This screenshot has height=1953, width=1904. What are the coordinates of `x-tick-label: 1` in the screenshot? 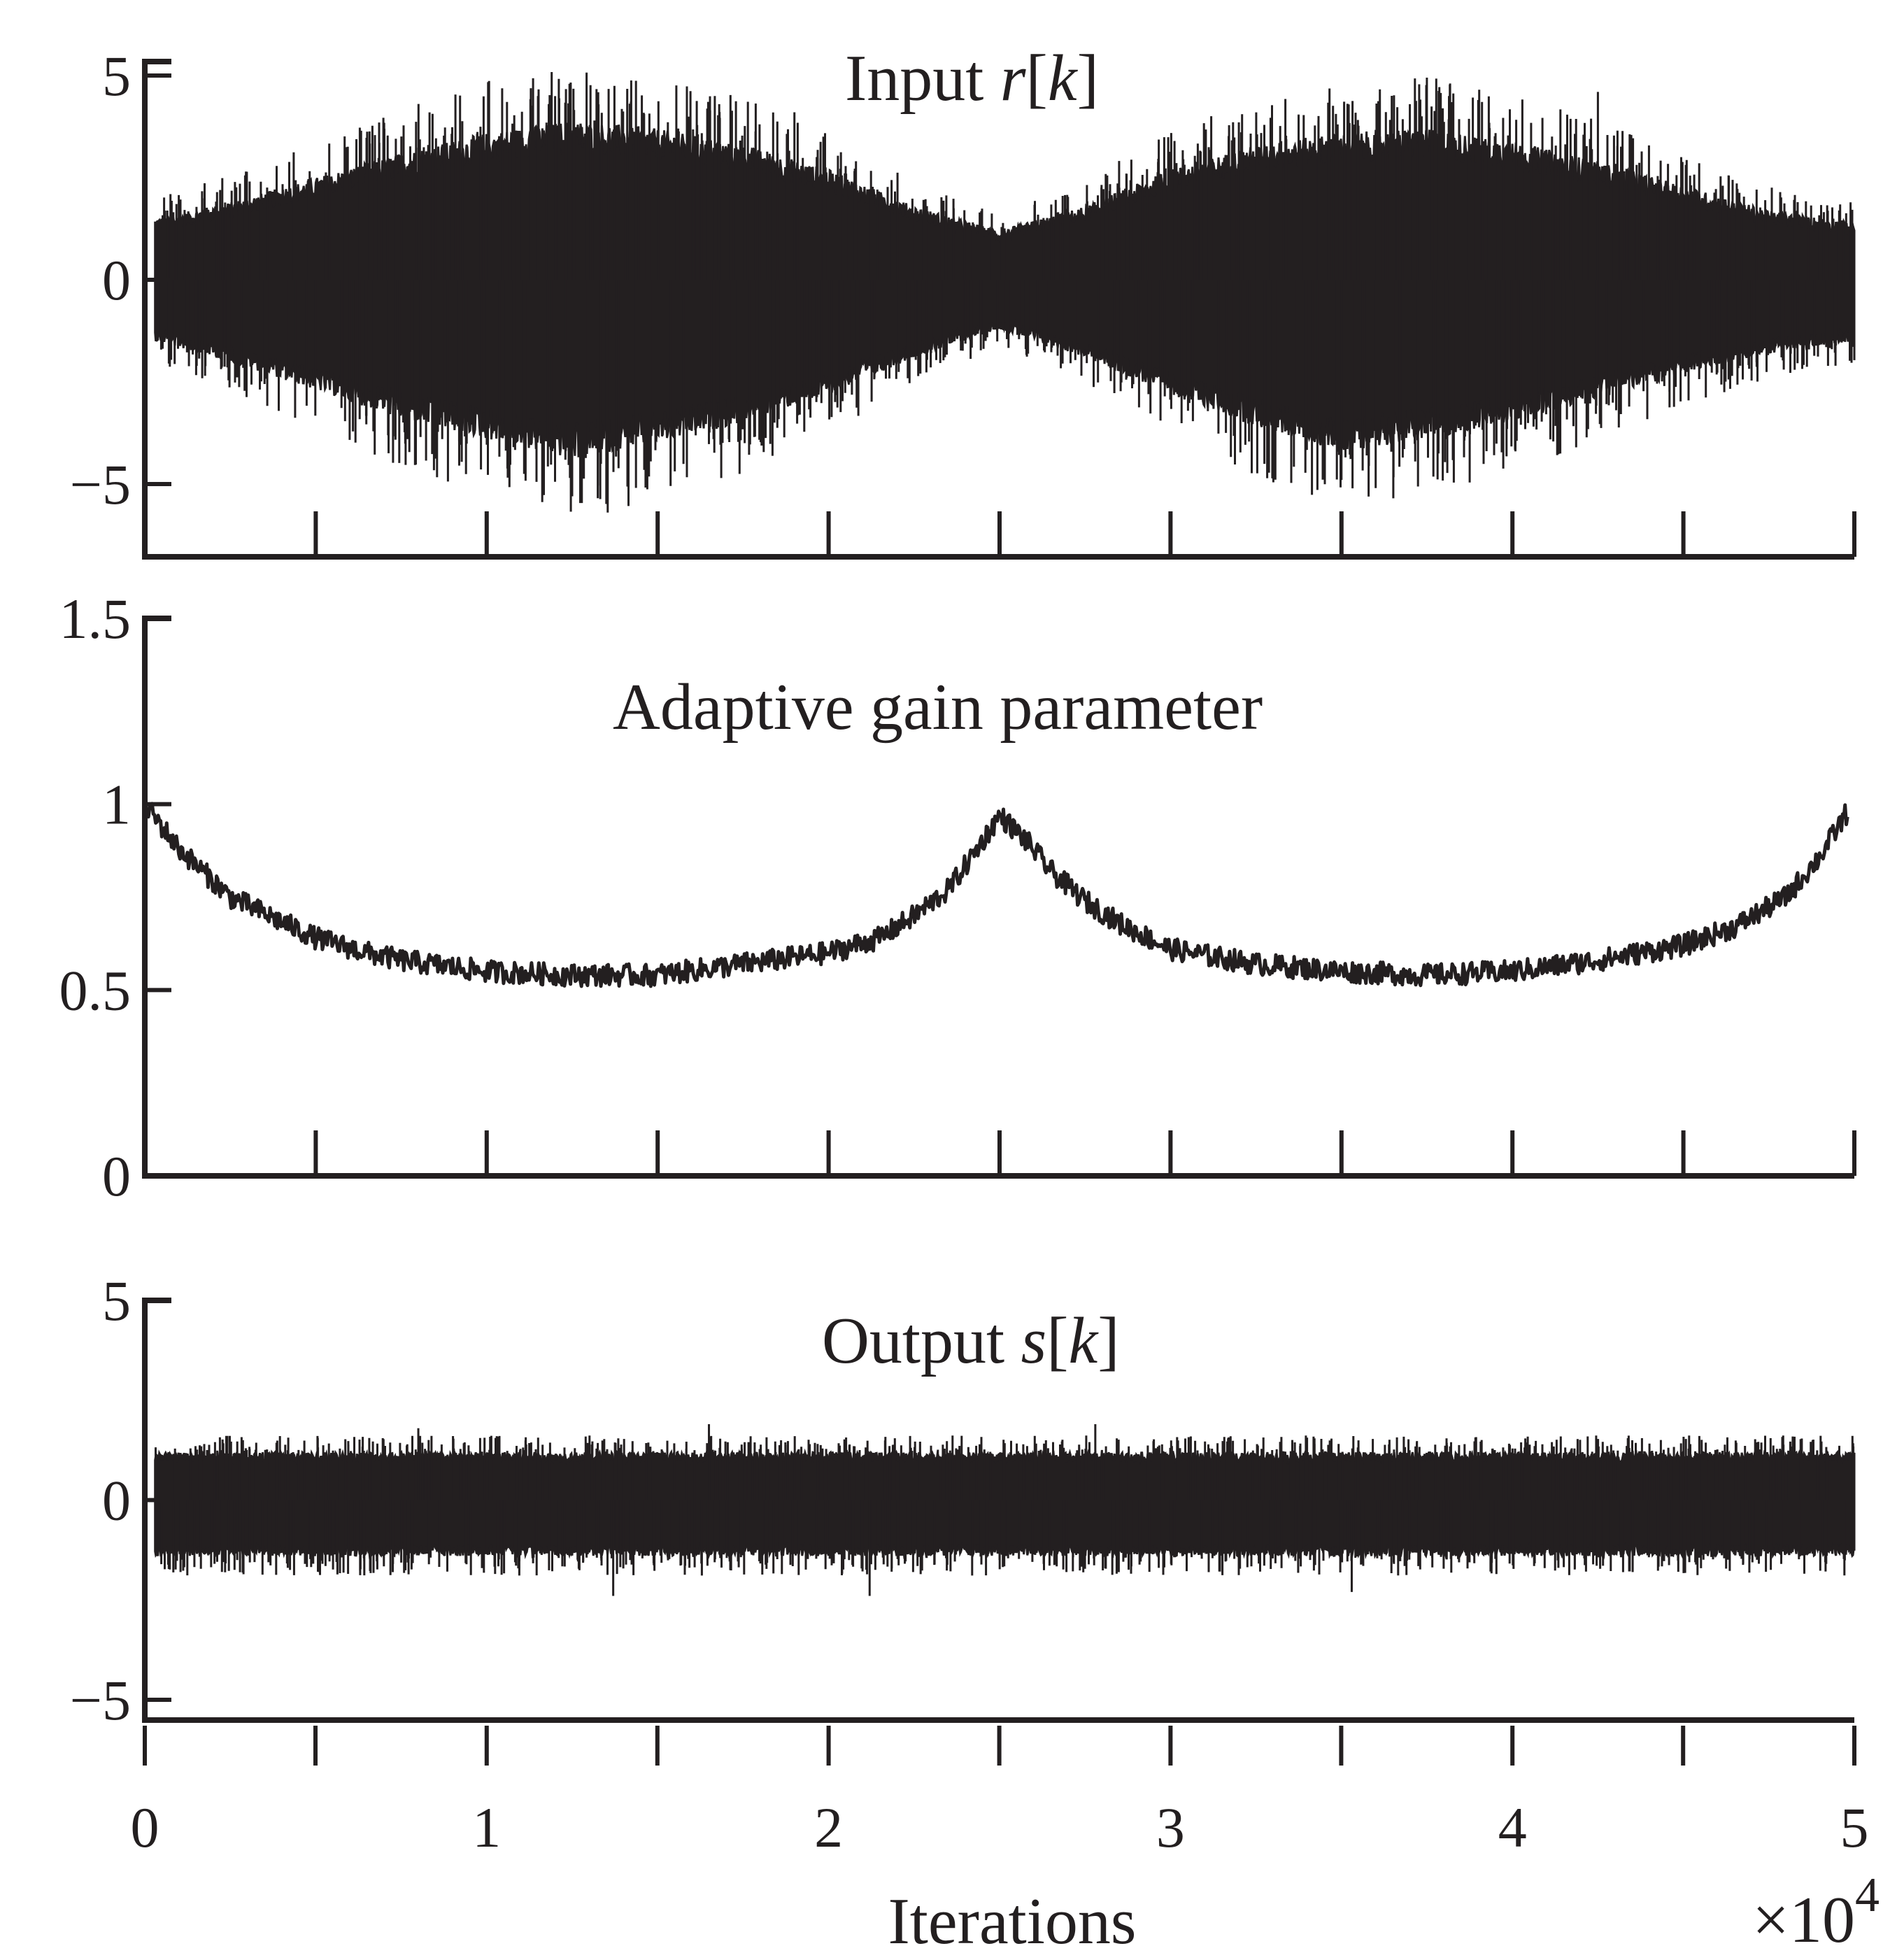 It's located at (486, 1827).